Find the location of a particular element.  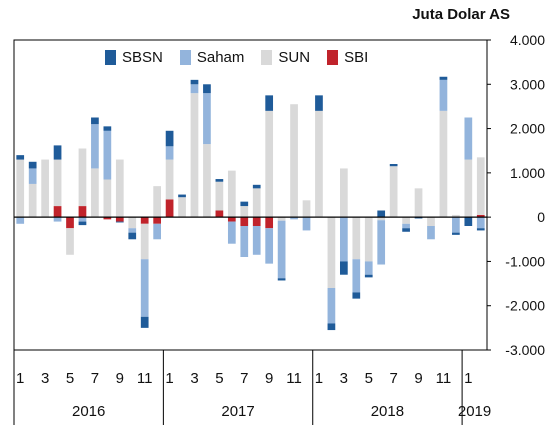

year-label: 2016 is located at coordinates (88, 411).